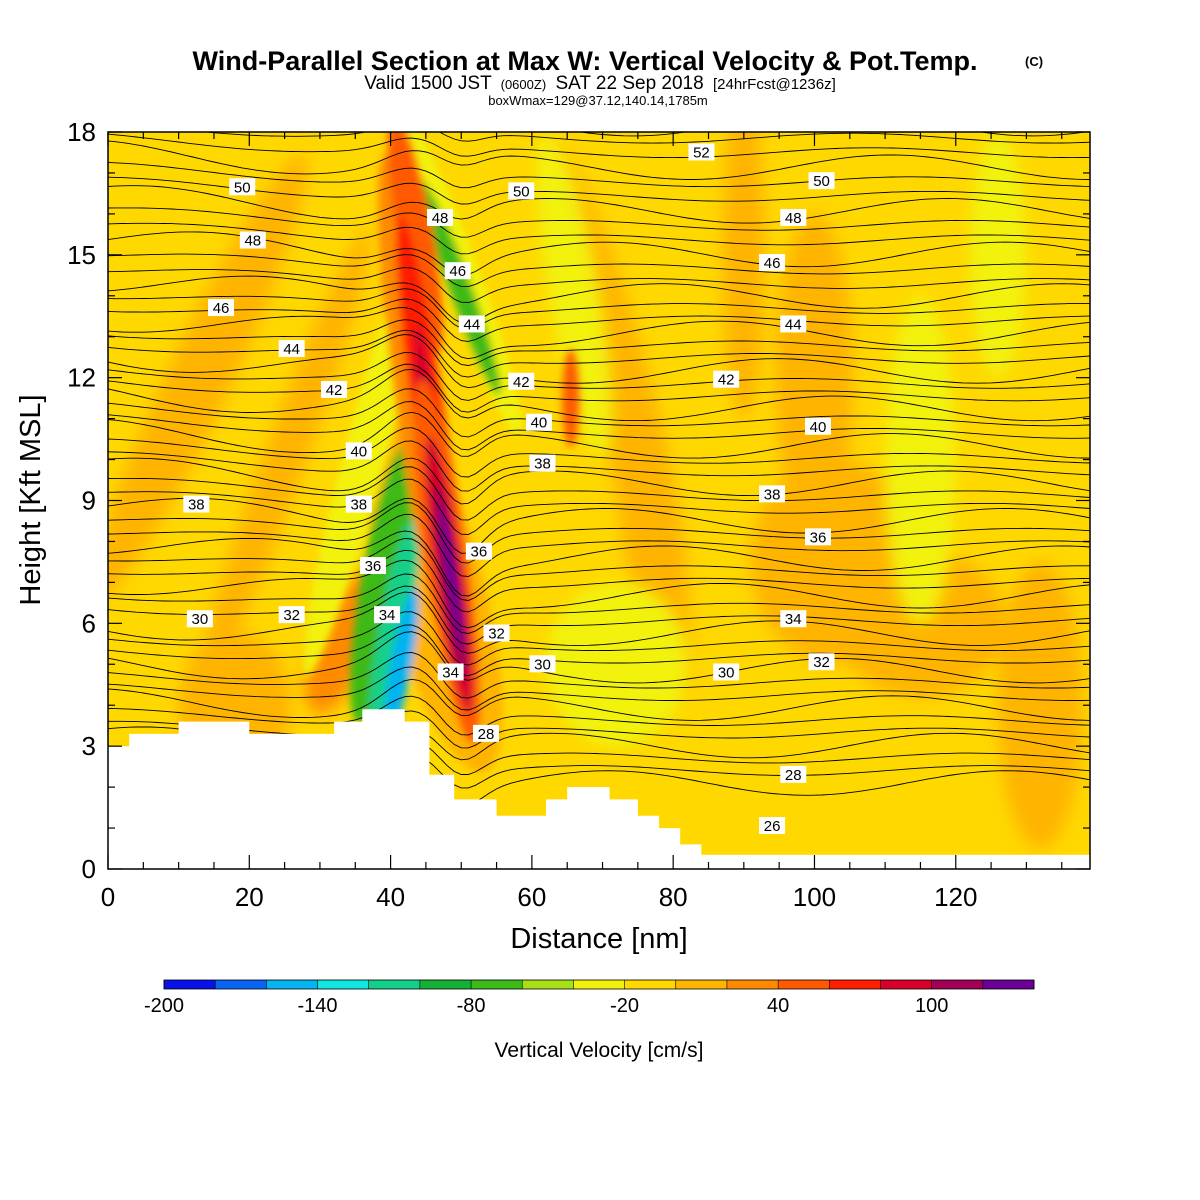 Image resolution: width=1200 pixels, height=1200 pixels. I want to click on subtitle-forecast: [24hrFcst@1236z], so click(774, 84).